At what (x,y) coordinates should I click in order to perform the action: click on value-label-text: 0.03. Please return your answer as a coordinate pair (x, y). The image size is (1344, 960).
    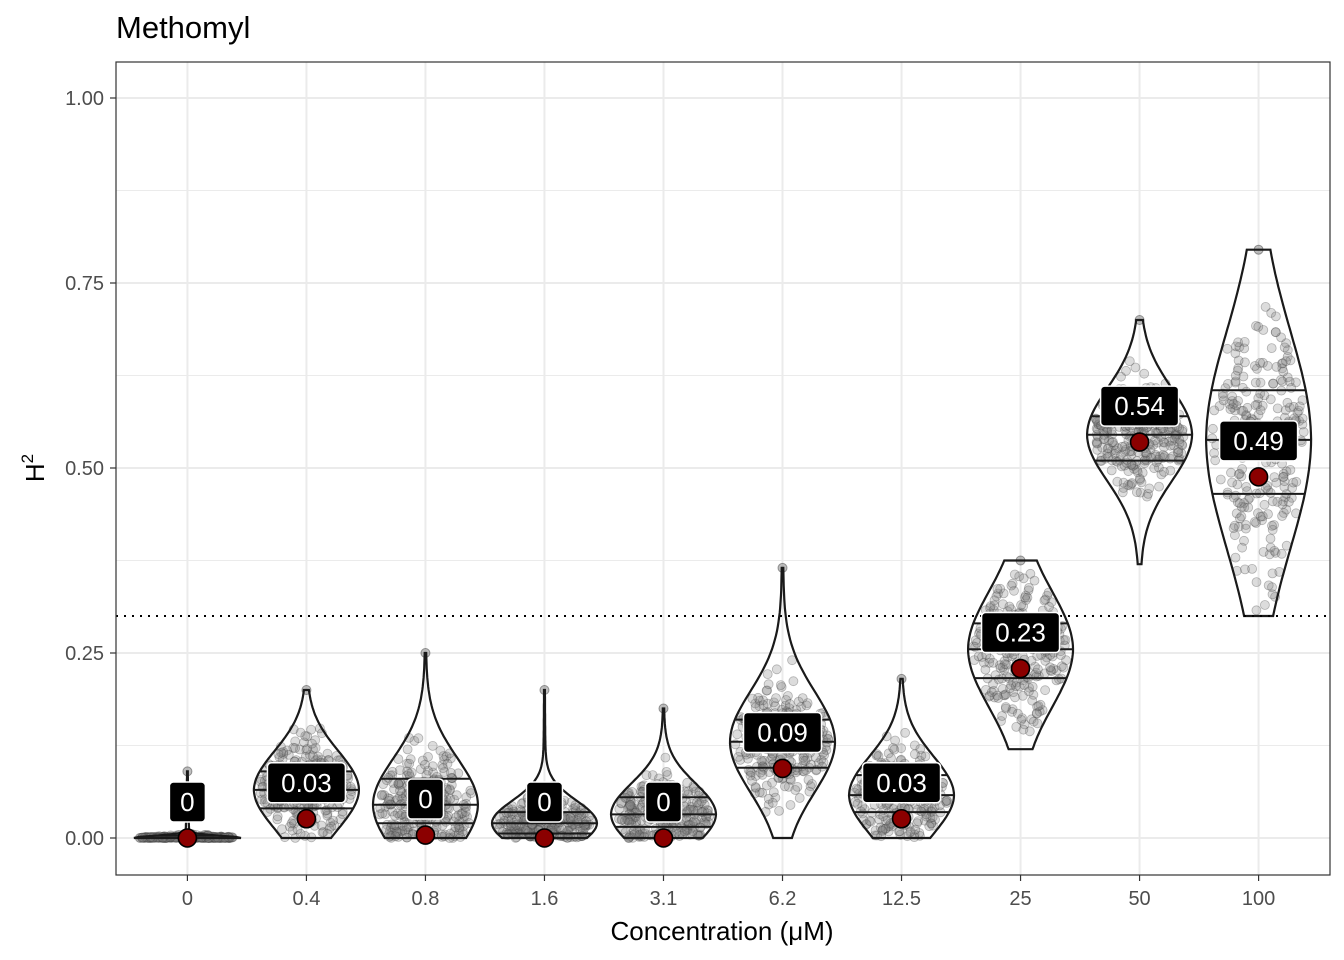
    Looking at the image, I should click on (901, 783).